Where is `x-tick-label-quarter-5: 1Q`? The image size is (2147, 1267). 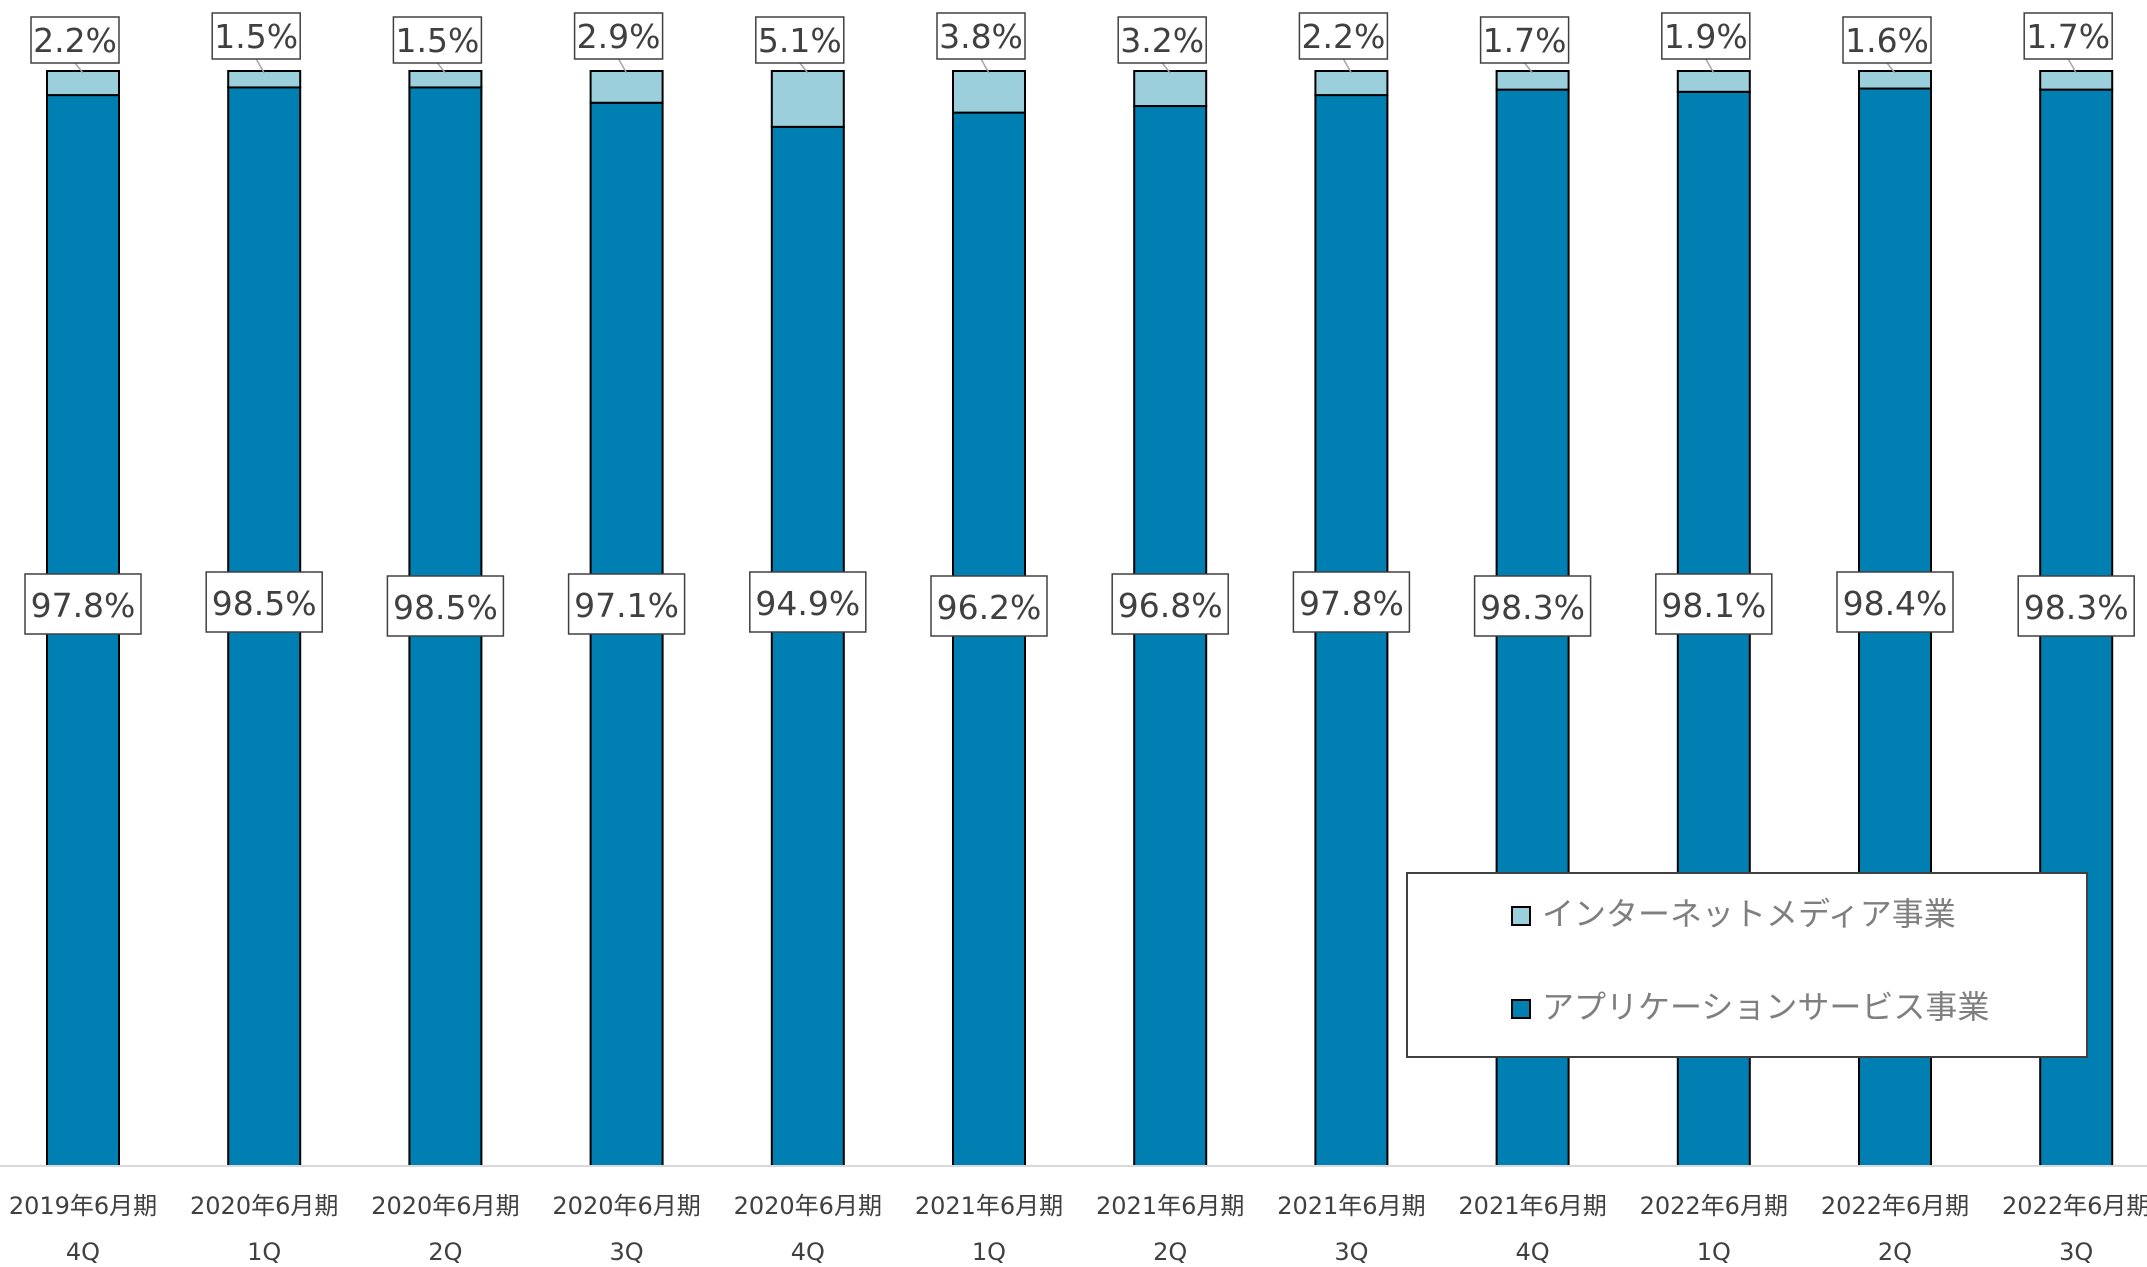
x-tick-label-quarter-5: 1Q is located at coordinates (989, 1252).